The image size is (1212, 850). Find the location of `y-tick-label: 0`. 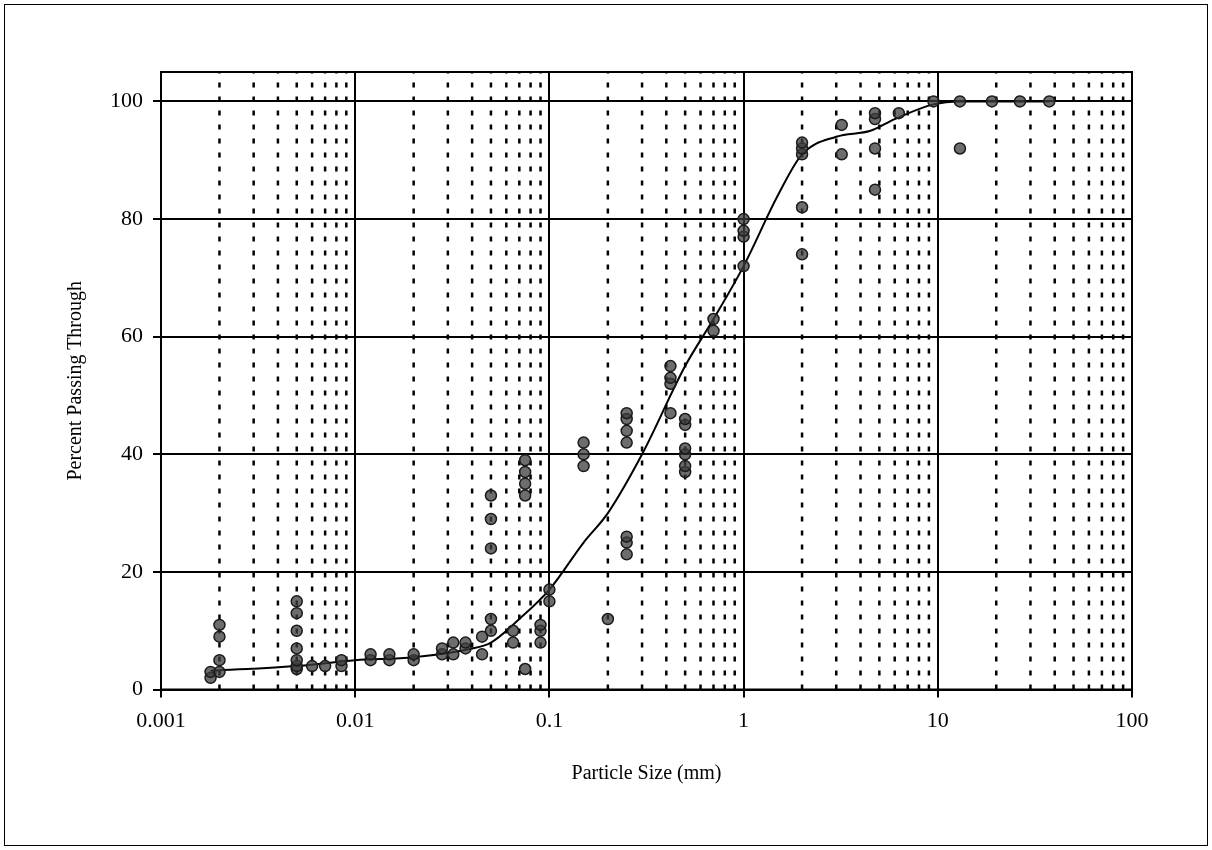

y-tick-label: 0 is located at coordinates (137, 688).